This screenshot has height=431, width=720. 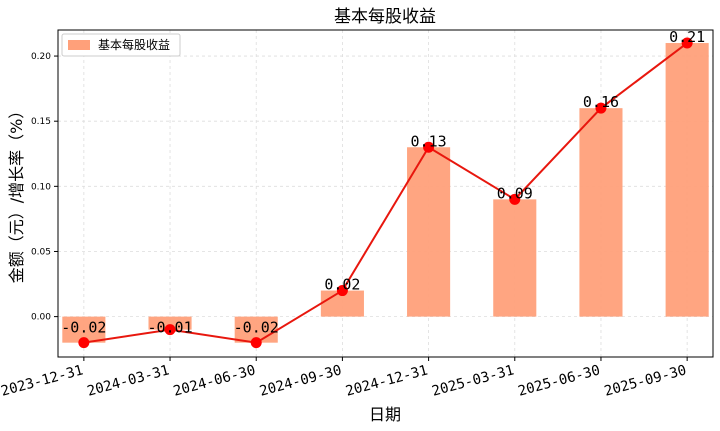 I want to click on x-tick-label: 2025-03-31, so click(x=473, y=380).